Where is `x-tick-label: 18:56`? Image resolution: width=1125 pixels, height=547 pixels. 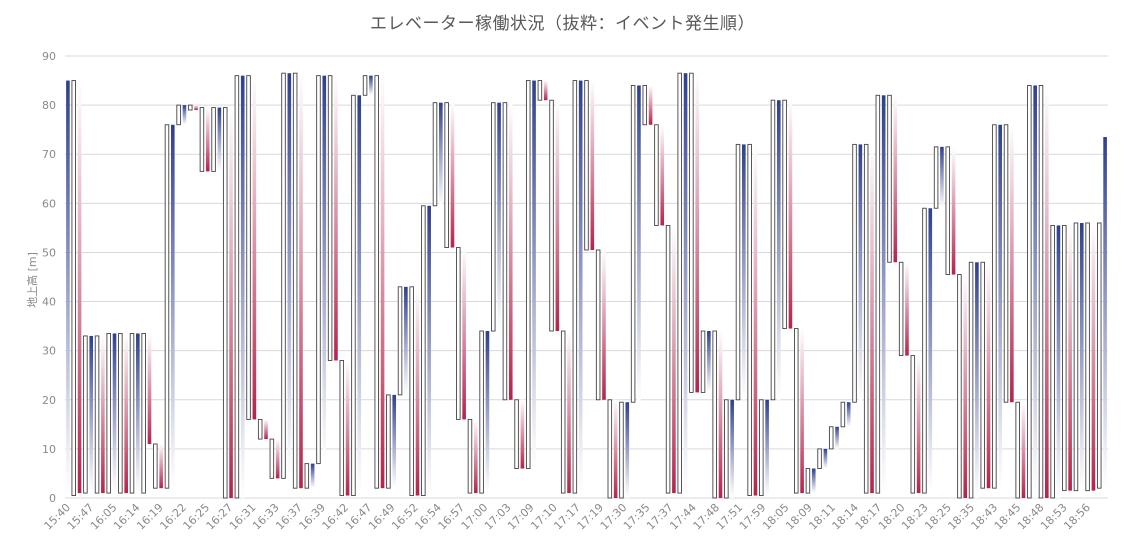 x-tick-label: 18:56 is located at coordinates (1077, 517).